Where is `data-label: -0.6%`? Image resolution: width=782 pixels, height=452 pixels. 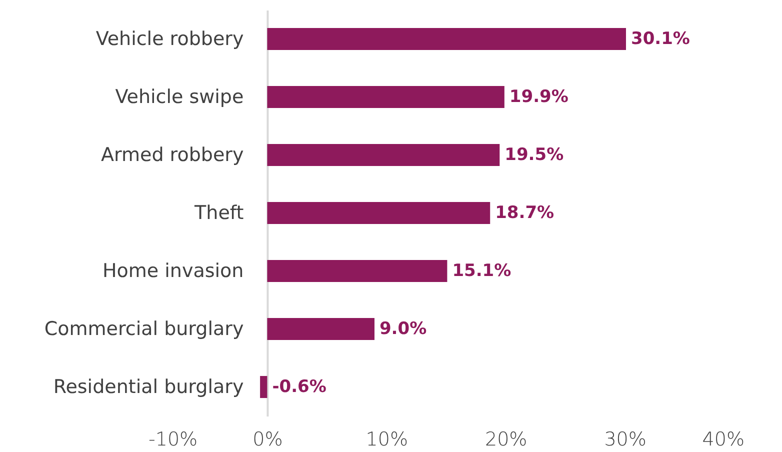 data-label: -0.6% is located at coordinates (299, 387).